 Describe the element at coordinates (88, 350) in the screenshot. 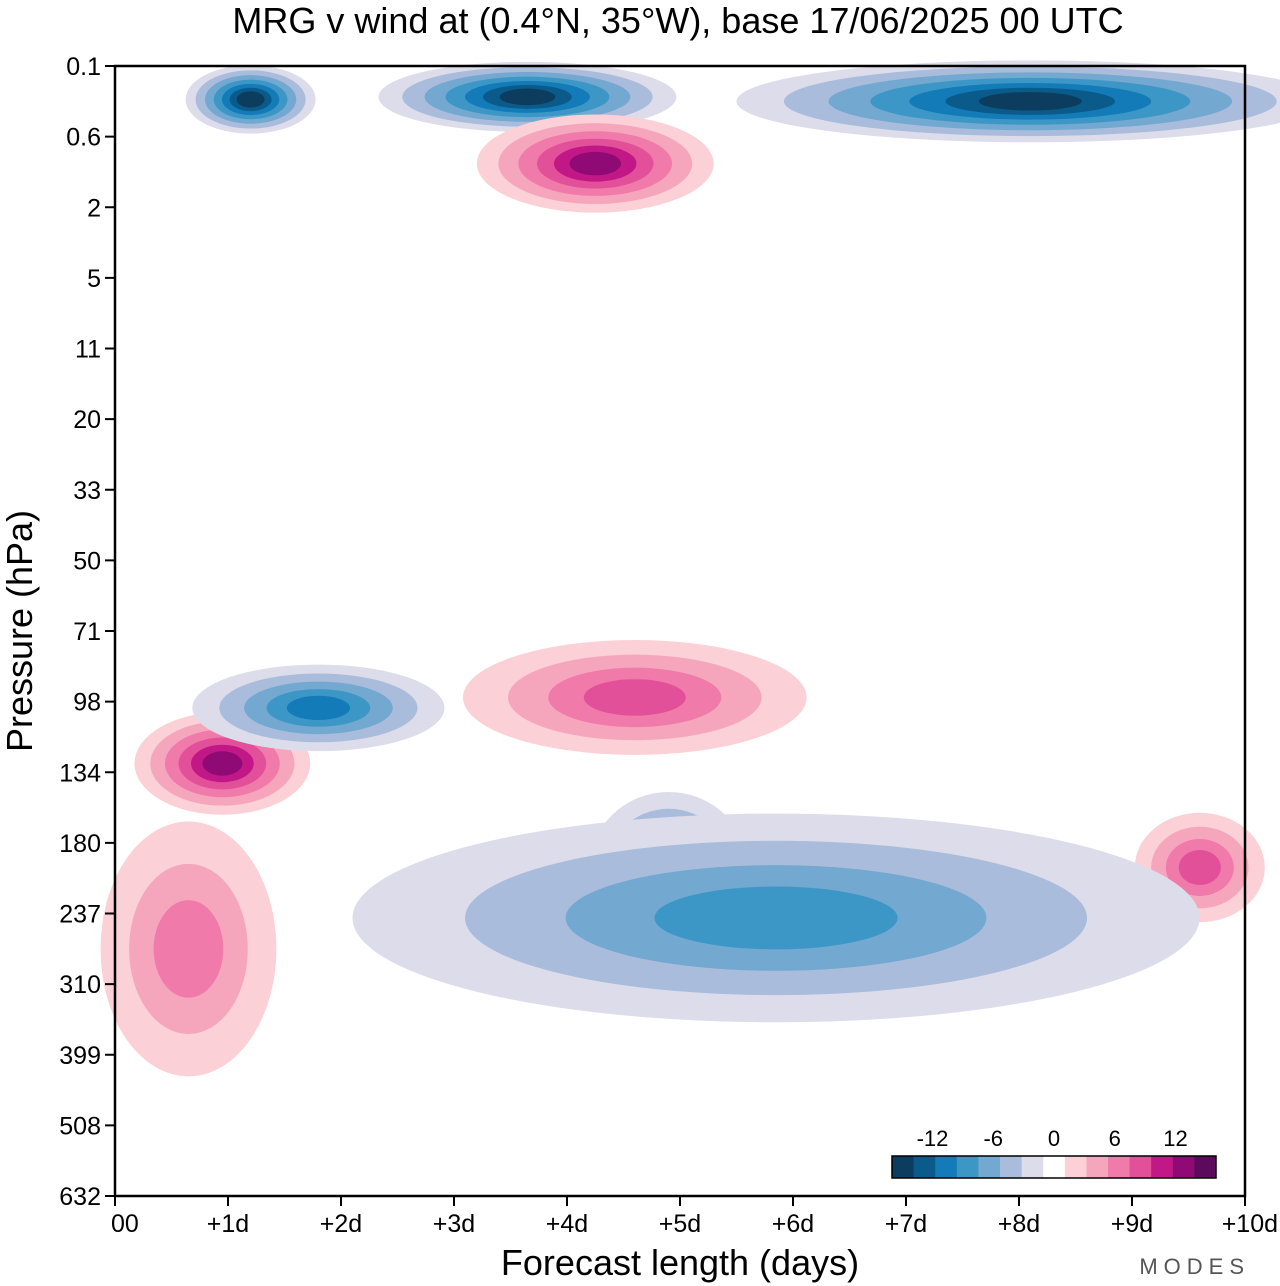

I see `y-tick-label: 11` at that location.